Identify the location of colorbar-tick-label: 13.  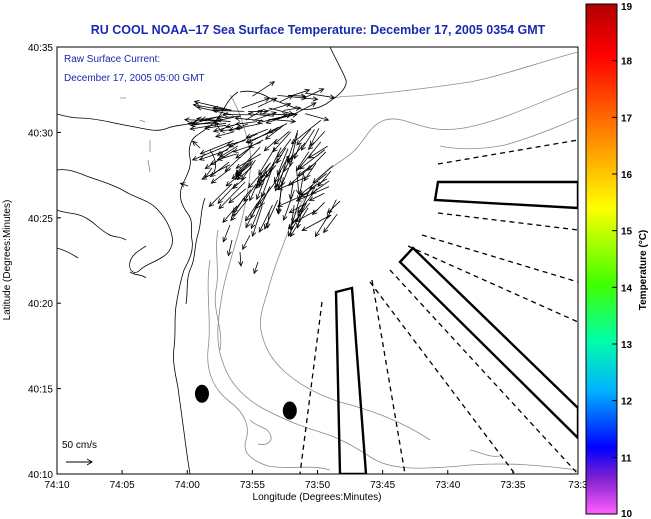
(627, 345).